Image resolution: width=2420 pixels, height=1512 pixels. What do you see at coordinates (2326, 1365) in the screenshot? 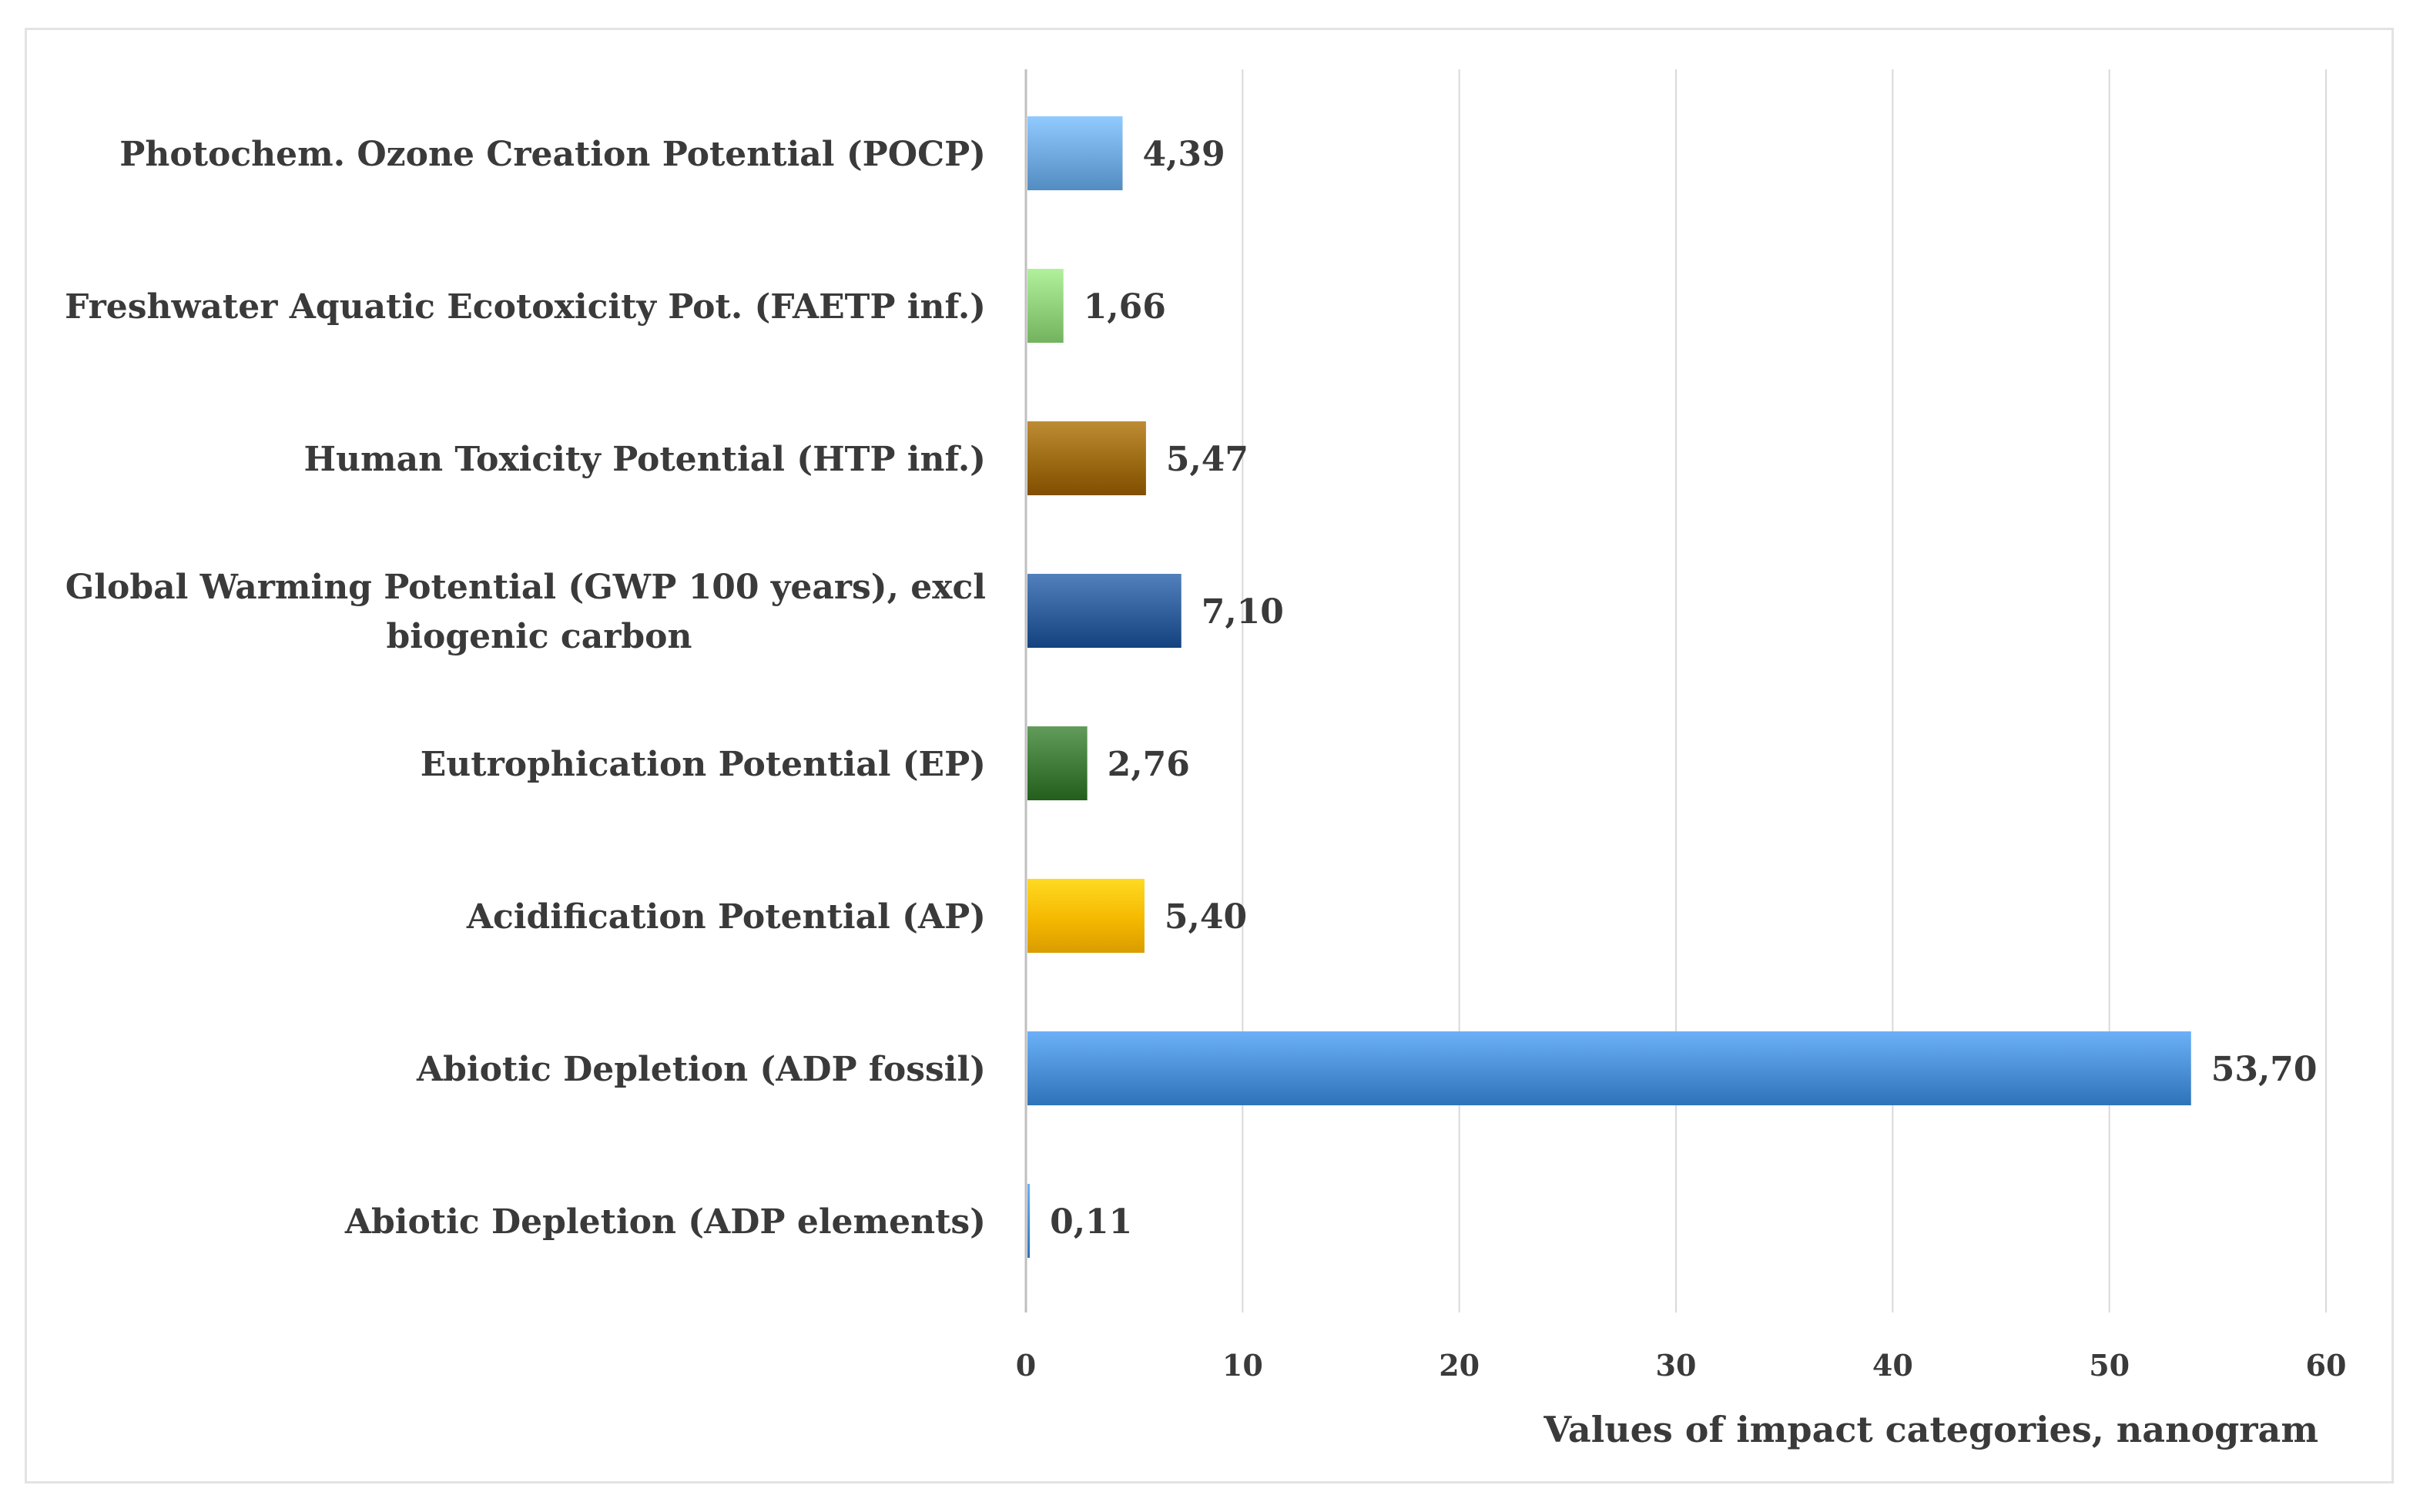
I see `x-tick-label: 60` at bounding box center [2326, 1365].